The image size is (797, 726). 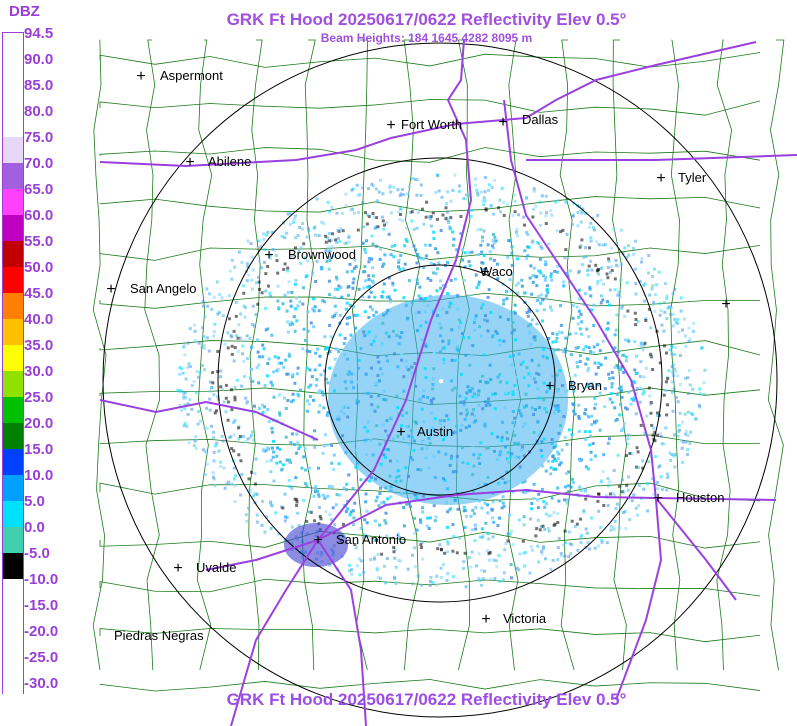 I want to click on city-label: Bryan, so click(x=585, y=385).